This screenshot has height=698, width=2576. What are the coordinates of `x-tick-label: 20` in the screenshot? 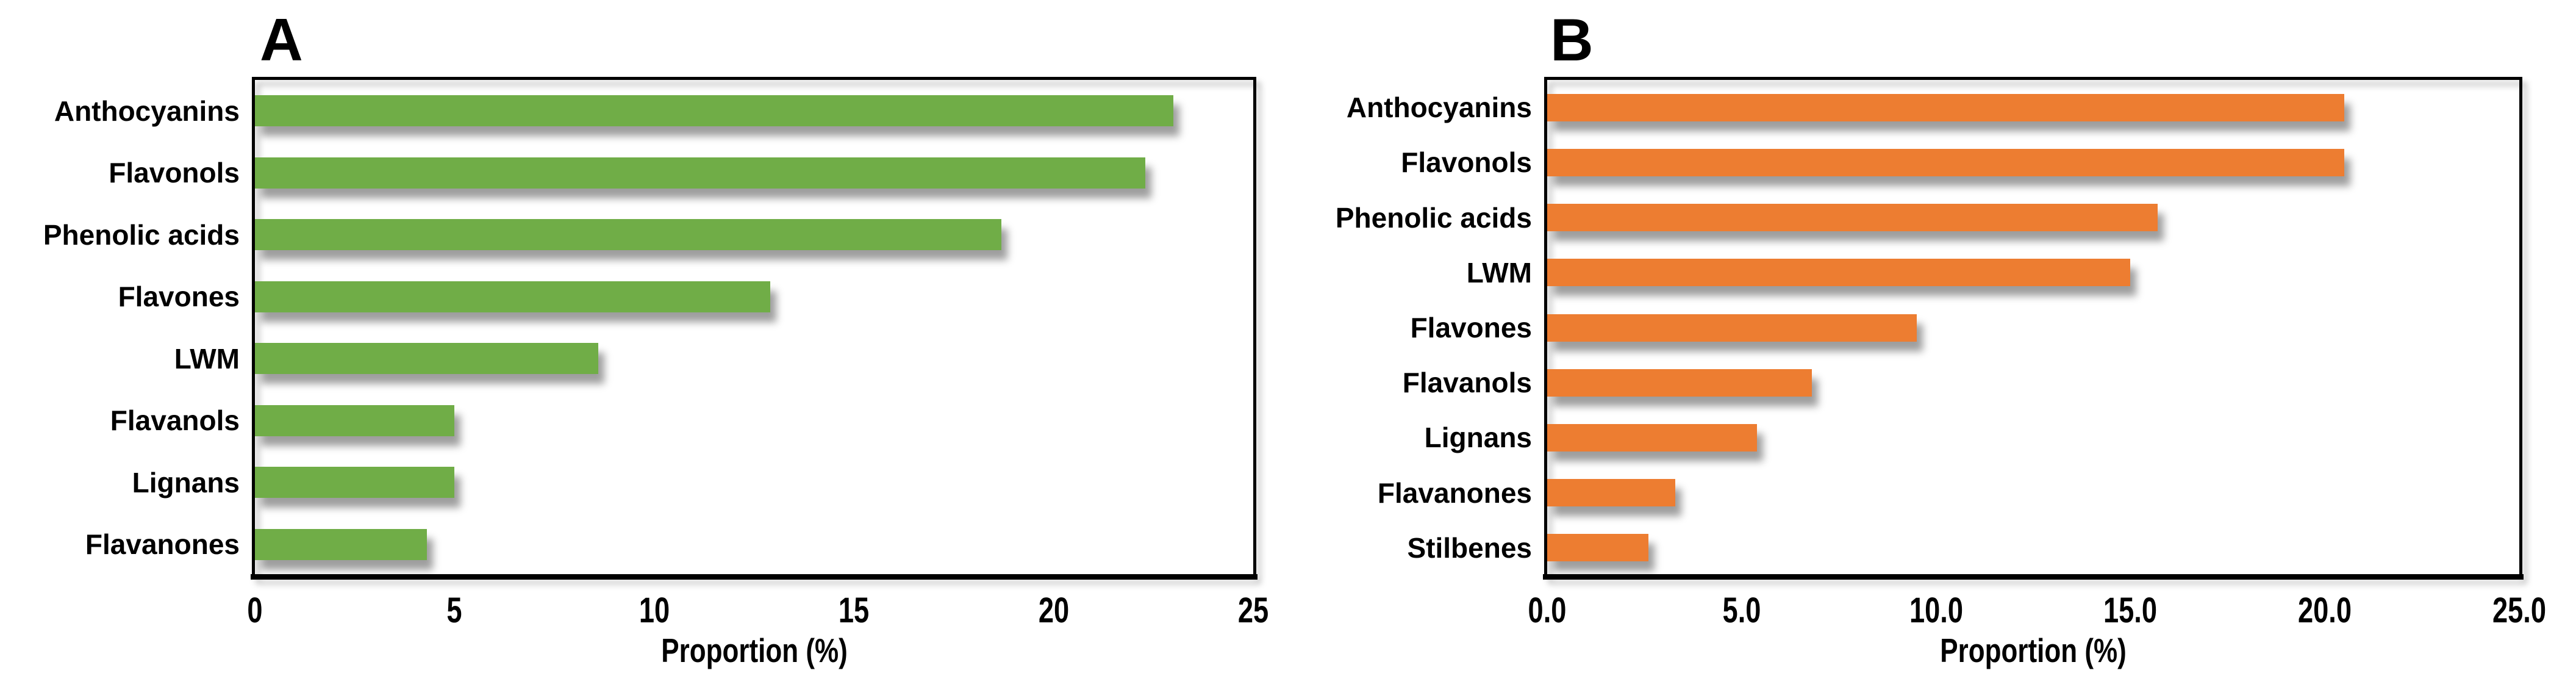 It's located at (1054, 610).